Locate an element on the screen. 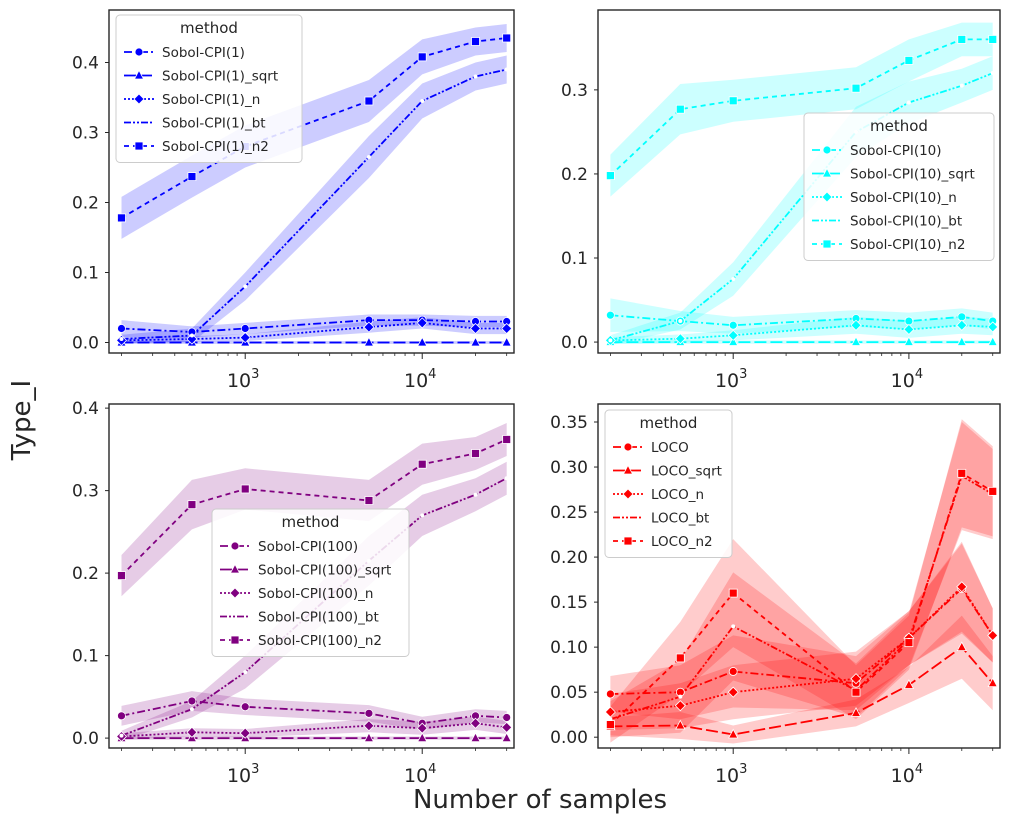 The height and width of the screenshot is (820, 1010). data-point-sobol-cpi-10-n2 is located at coordinates (680, 109).